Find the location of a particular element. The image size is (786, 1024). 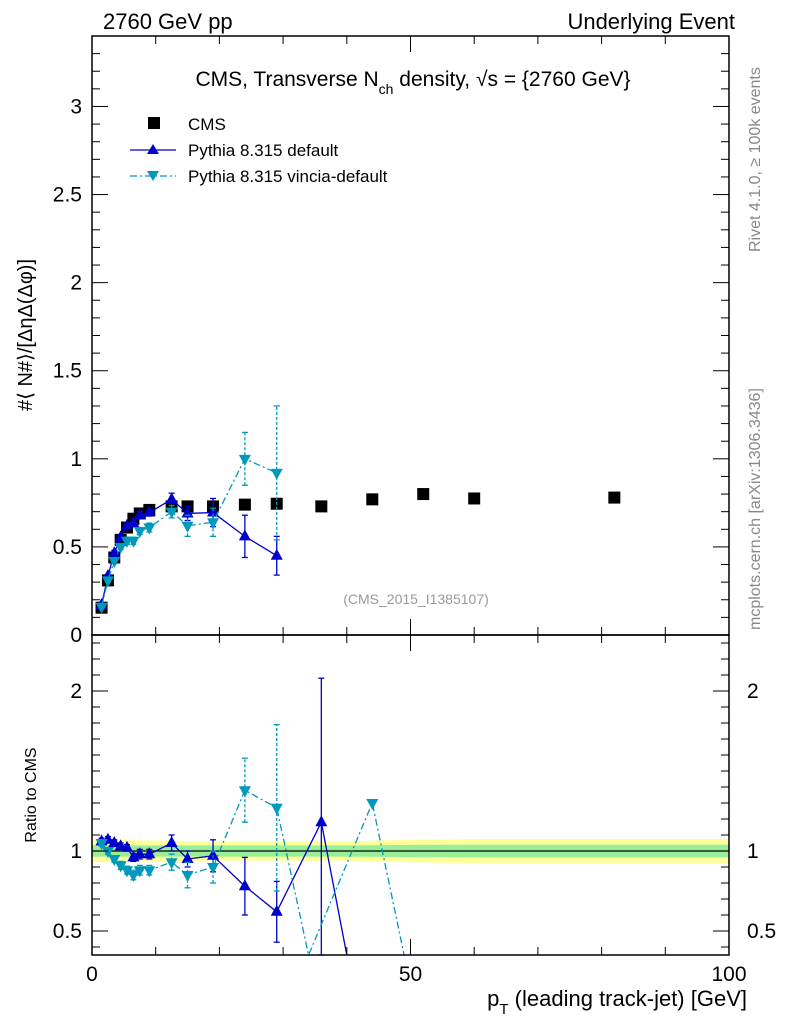

main-y-axis-label: #⟨ N#⟩/[ΔηΔ(Δφ)] is located at coordinates (26, 335).